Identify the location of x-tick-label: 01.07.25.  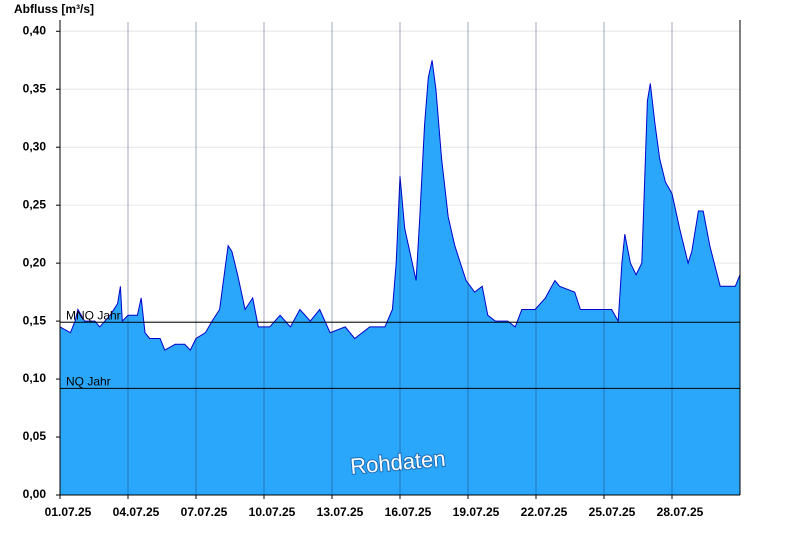
(68, 512).